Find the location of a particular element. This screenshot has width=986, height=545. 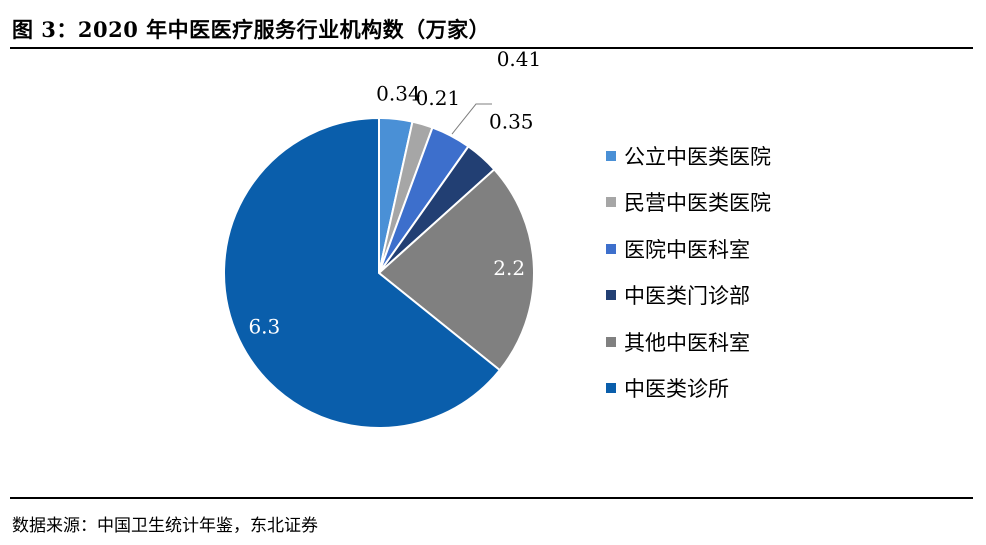

legend-item-private-tcm-hospital: 民营中医类医院 is located at coordinates (688, 203).